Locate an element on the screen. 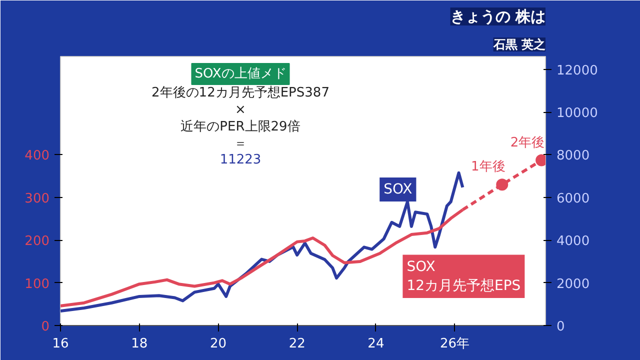  y-tick-label: 0 is located at coordinates (45, 327).